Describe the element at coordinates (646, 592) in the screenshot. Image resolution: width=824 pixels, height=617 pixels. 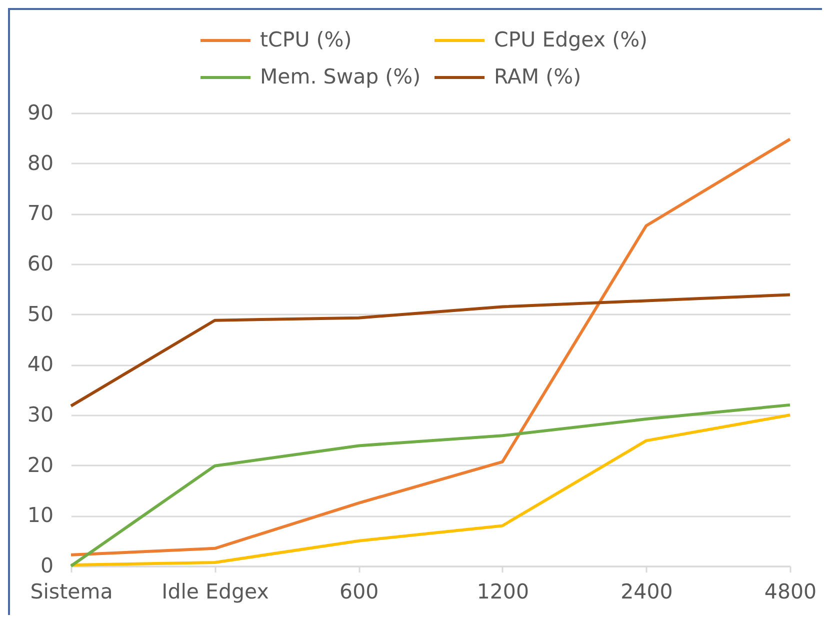
I see `x-tick-label: 2400` at that location.